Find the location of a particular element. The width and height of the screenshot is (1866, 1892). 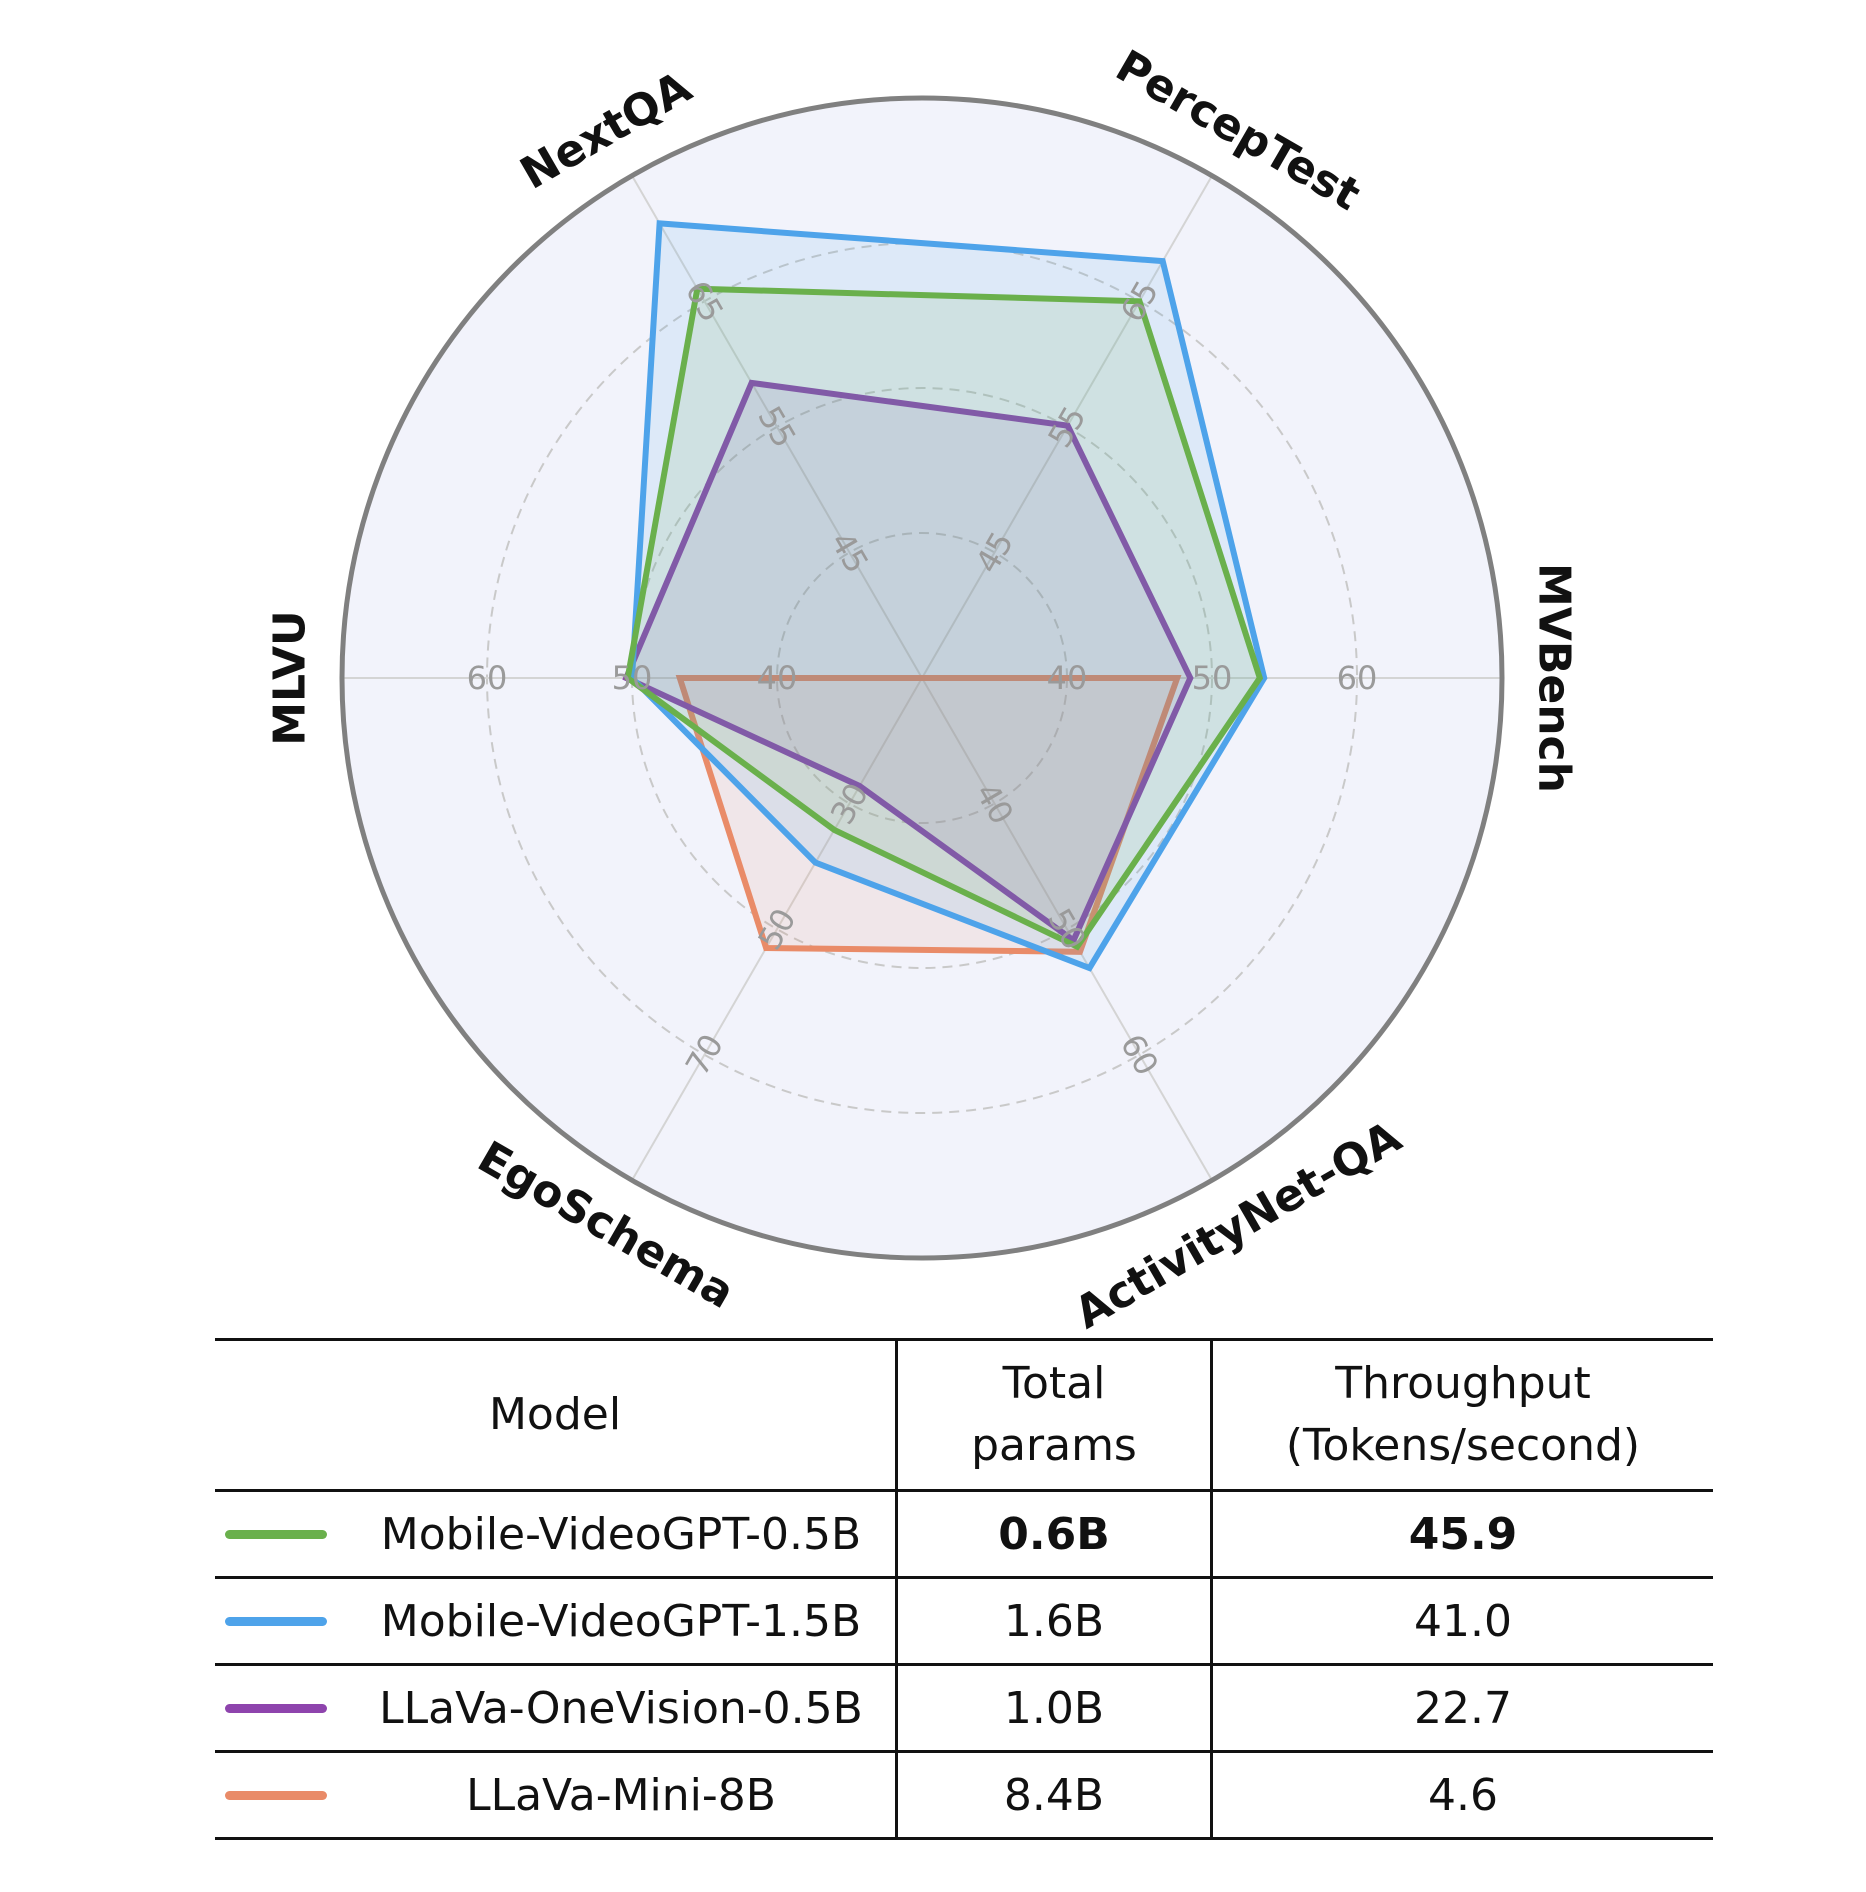

model-name: LLaVa-OneVision-0.5B is located at coordinates (621, 1708).